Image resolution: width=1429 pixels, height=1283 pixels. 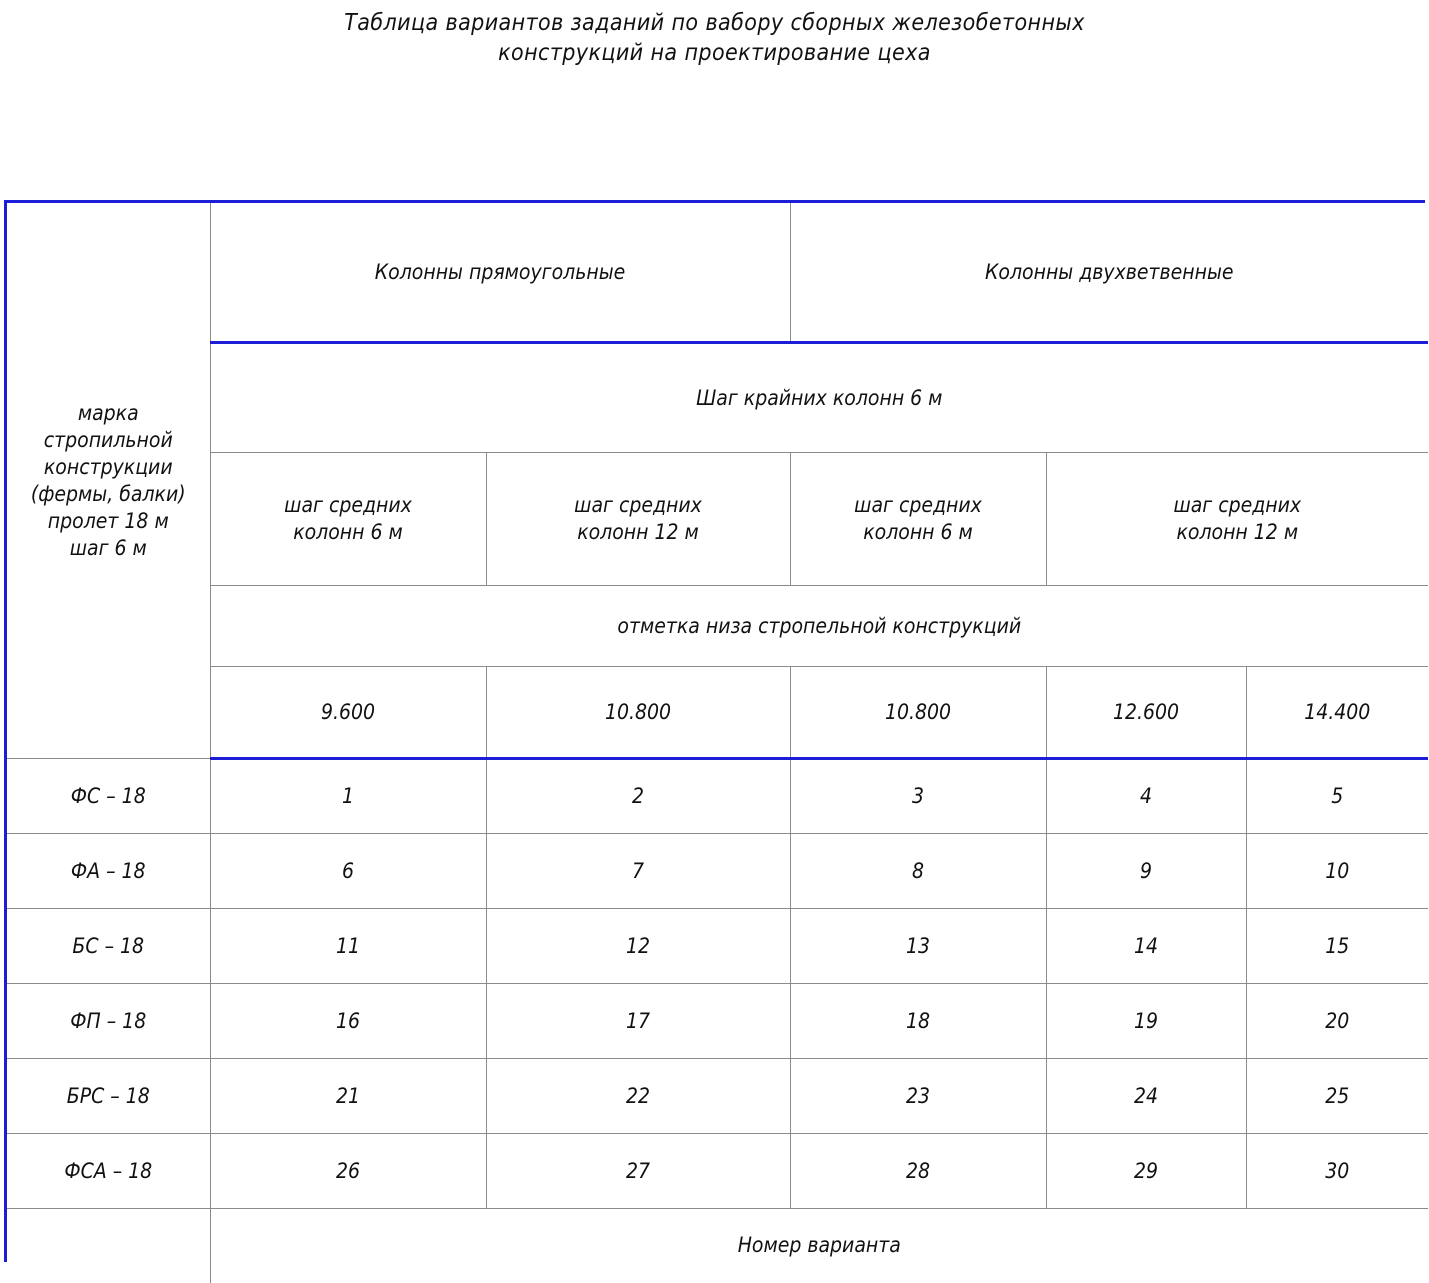 I want to click on row-label-4: БРС – 18, so click(x=109, y=1096).